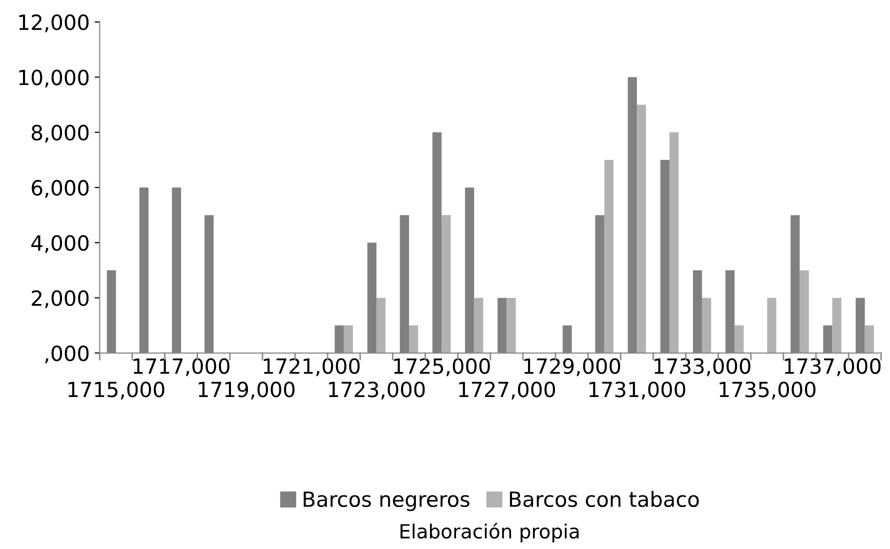 Image resolution: width=890 pixels, height=549 pixels. I want to click on y-tick-label: 4,000, so click(60, 244).